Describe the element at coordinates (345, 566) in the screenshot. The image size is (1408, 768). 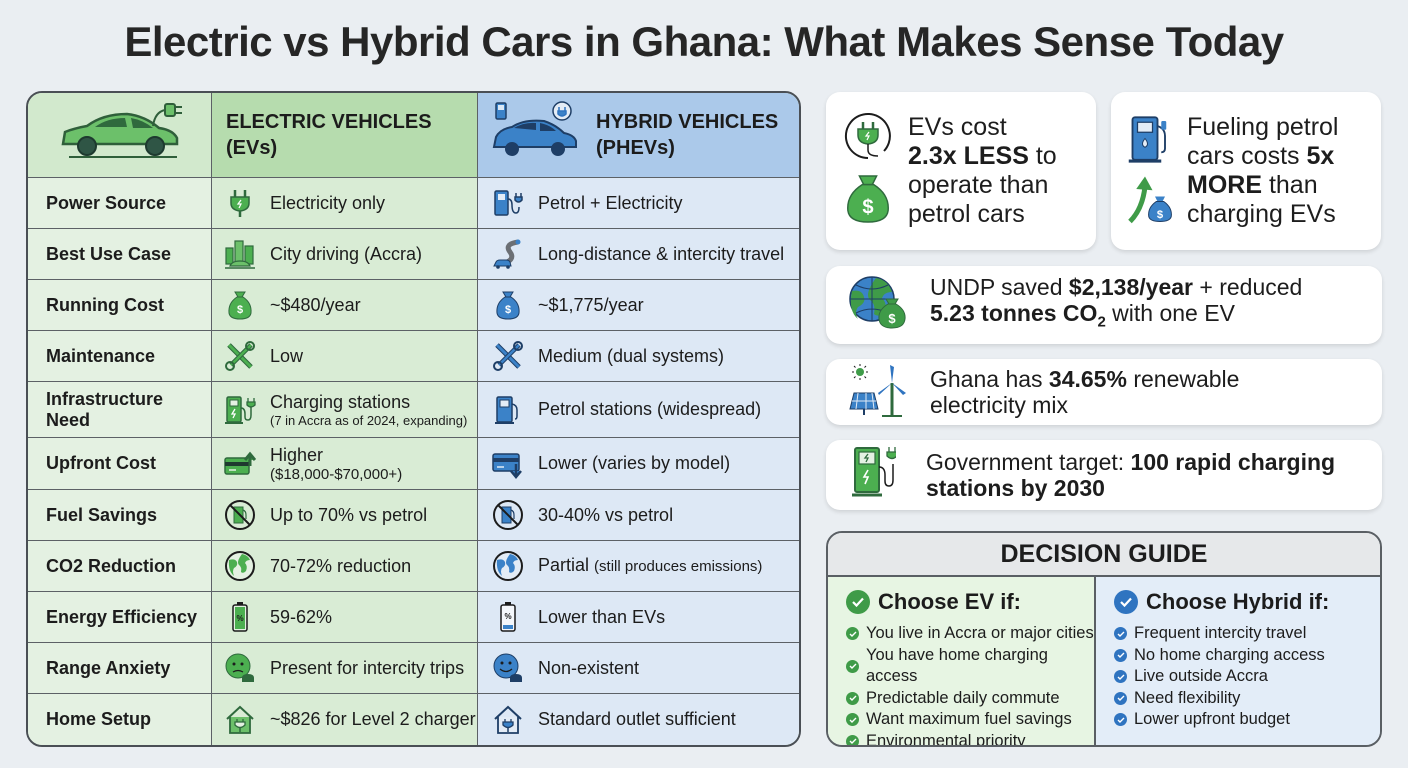
I see `ev-co2-reduction: 70-72% reduction` at that location.